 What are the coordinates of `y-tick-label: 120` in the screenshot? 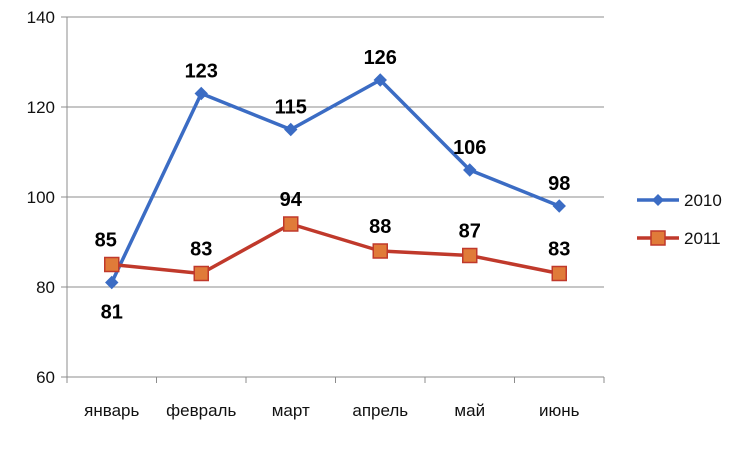 It's located at (41, 107).